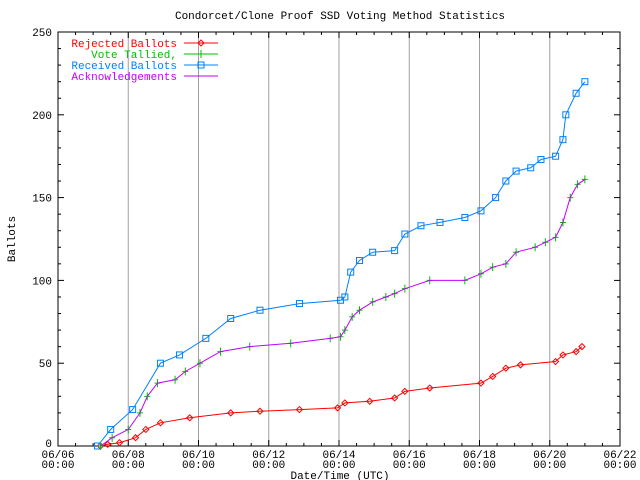 The width and height of the screenshot is (640, 480). Describe the element at coordinates (124, 78) in the screenshot. I see `legend-label: Acknowledgements` at that location.